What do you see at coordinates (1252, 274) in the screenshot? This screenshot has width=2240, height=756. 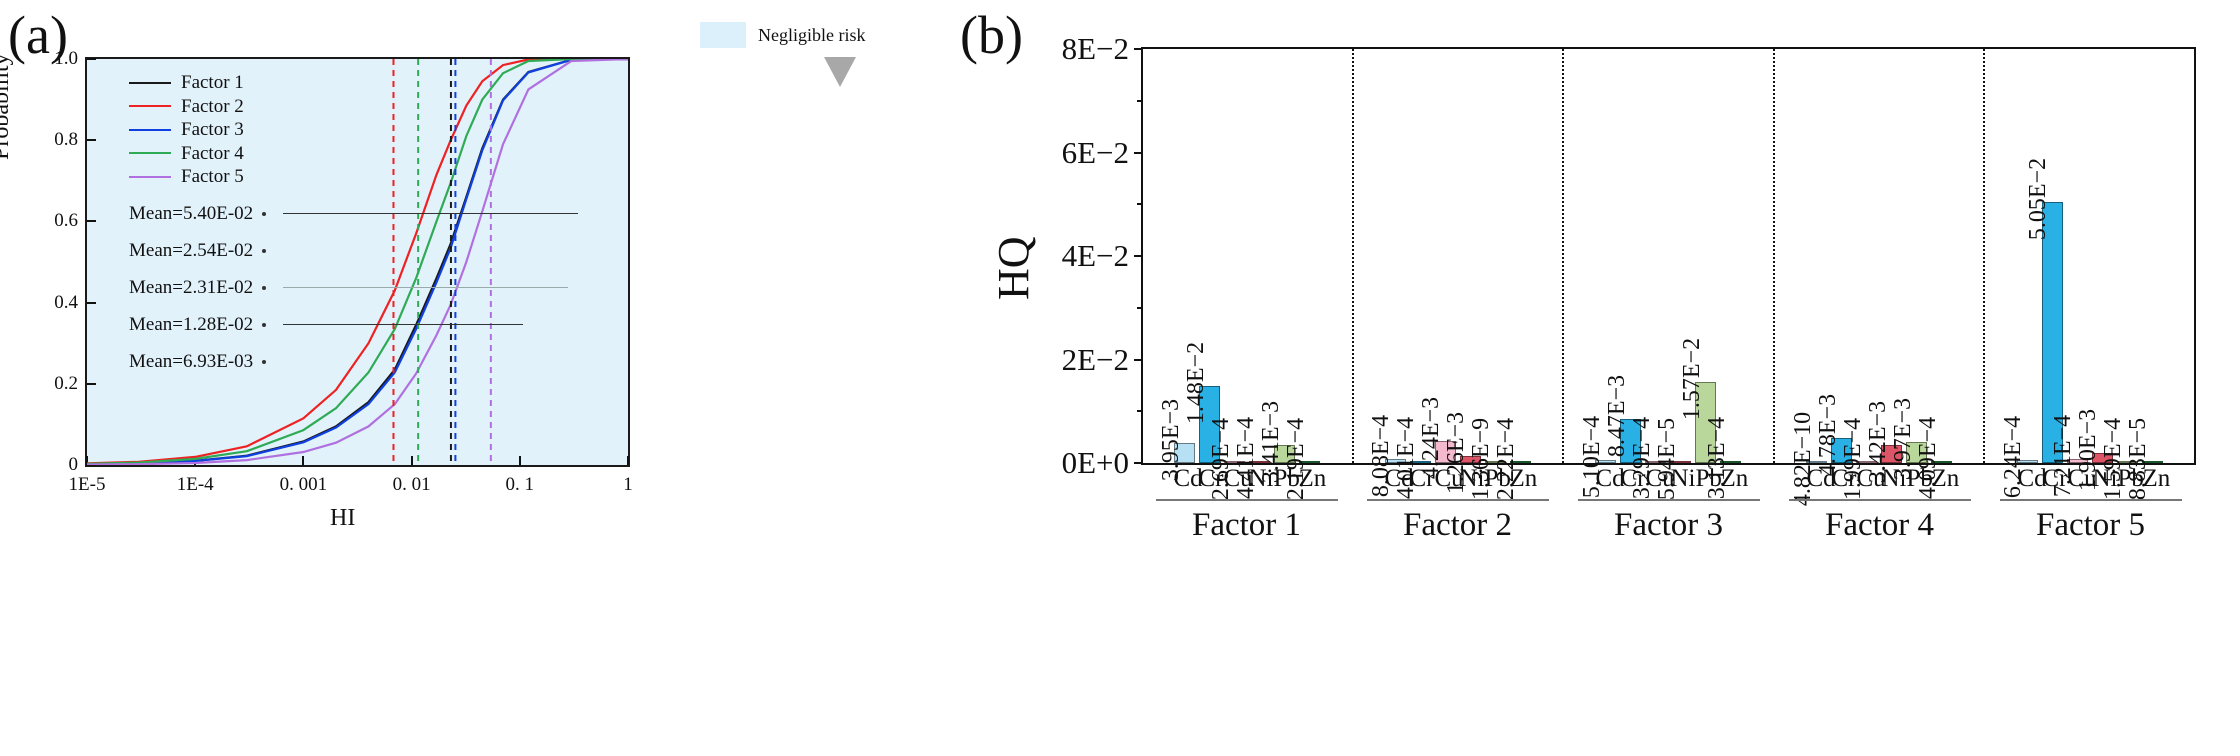 I see `panel-b-bar-wrapper: 4.41E−4` at bounding box center [1252, 274].